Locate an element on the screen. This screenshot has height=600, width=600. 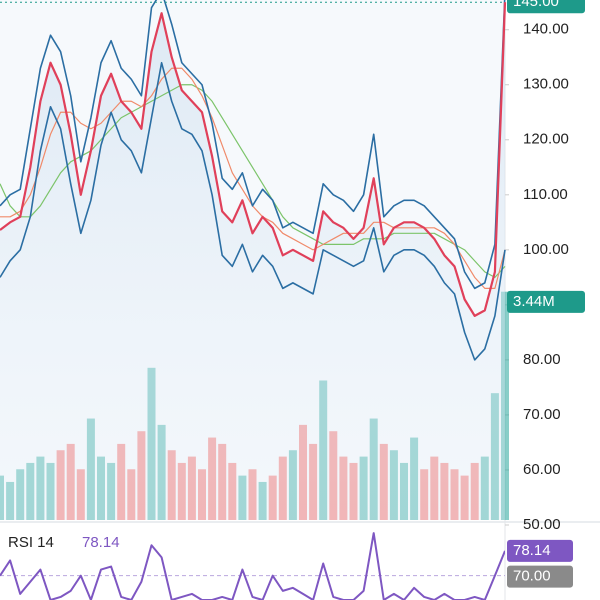
rsi-tag-box is located at coordinates (540, 550).